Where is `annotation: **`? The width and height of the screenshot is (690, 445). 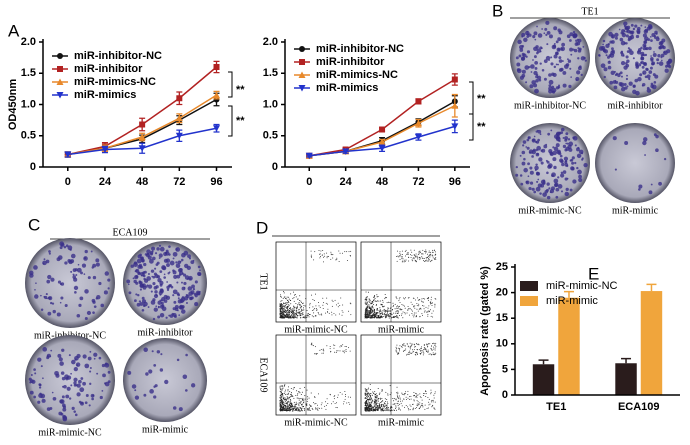 annotation: ** is located at coordinates (240, 121).